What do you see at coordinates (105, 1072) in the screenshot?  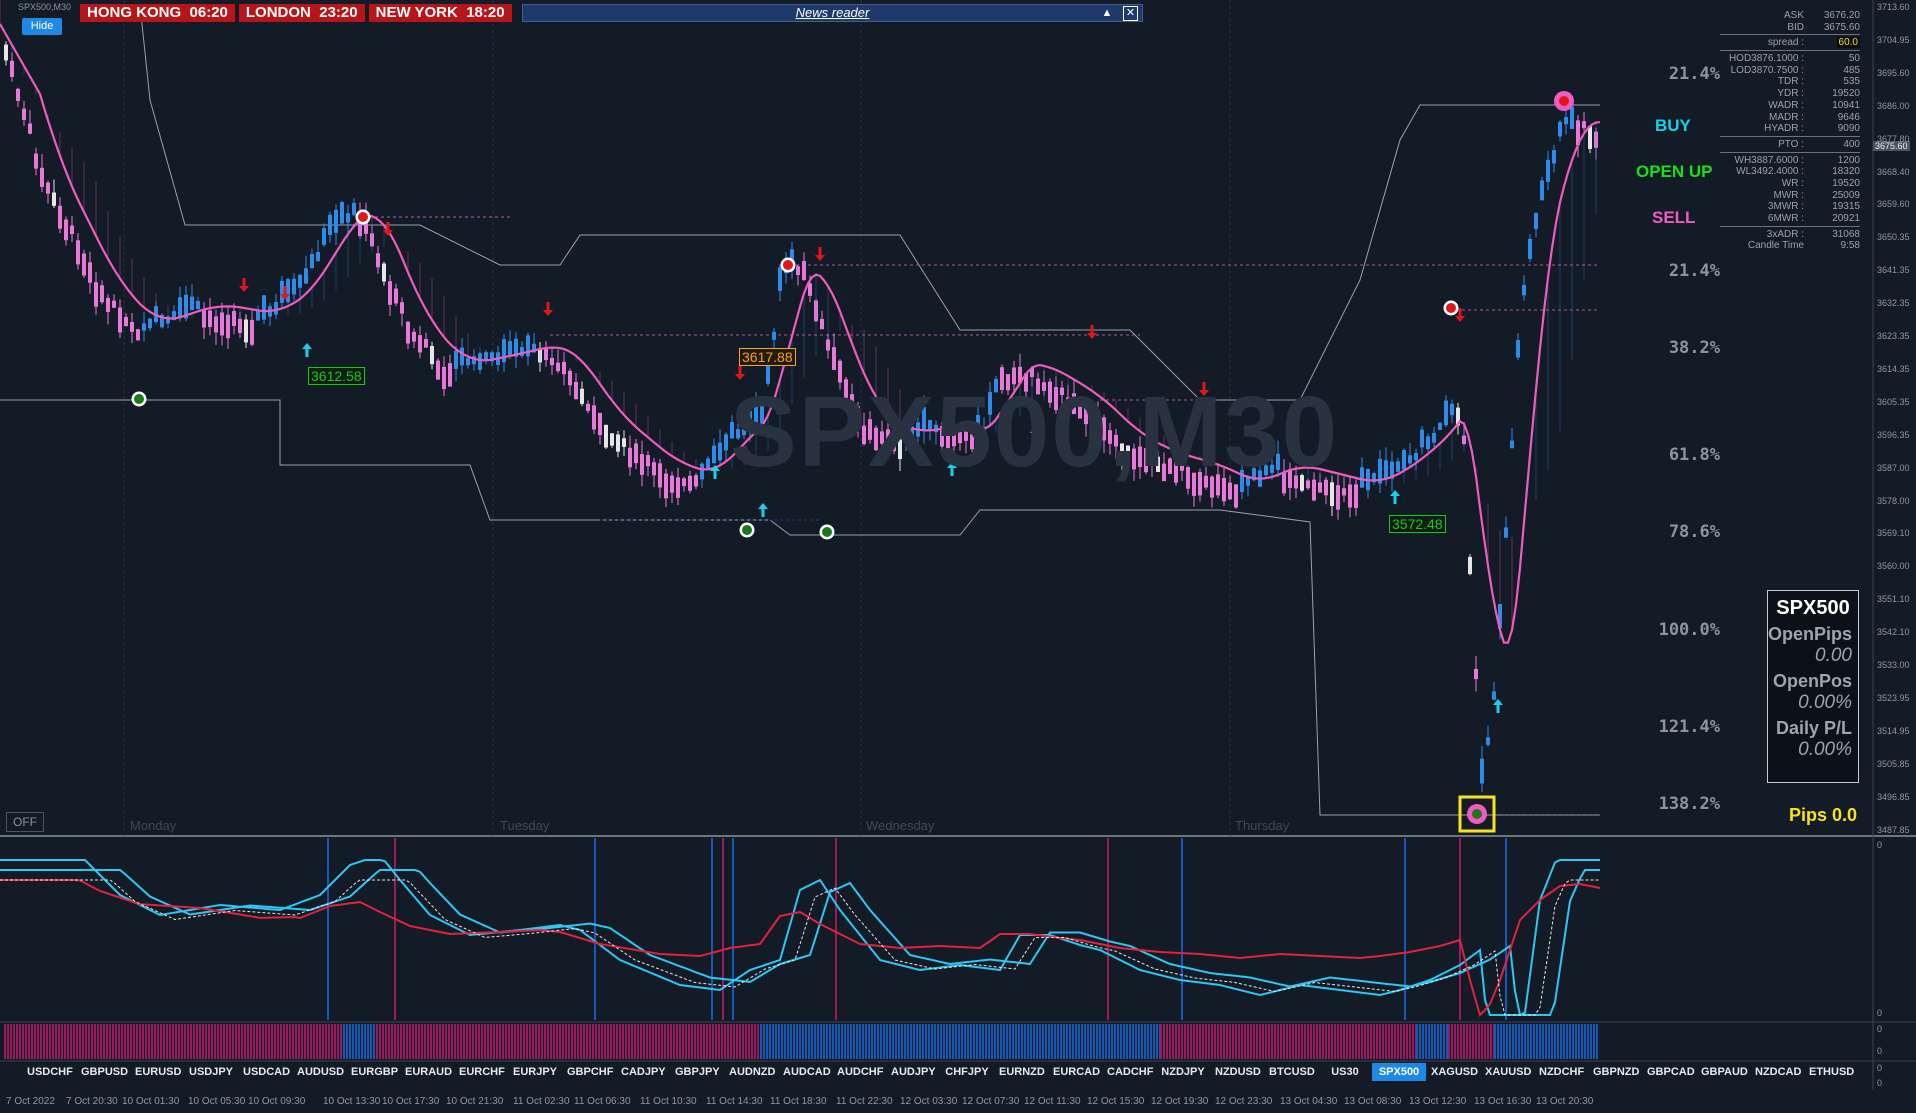 I see `symbol-button-gbpusd: GBPUSD` at bounding box center [105, 1072].